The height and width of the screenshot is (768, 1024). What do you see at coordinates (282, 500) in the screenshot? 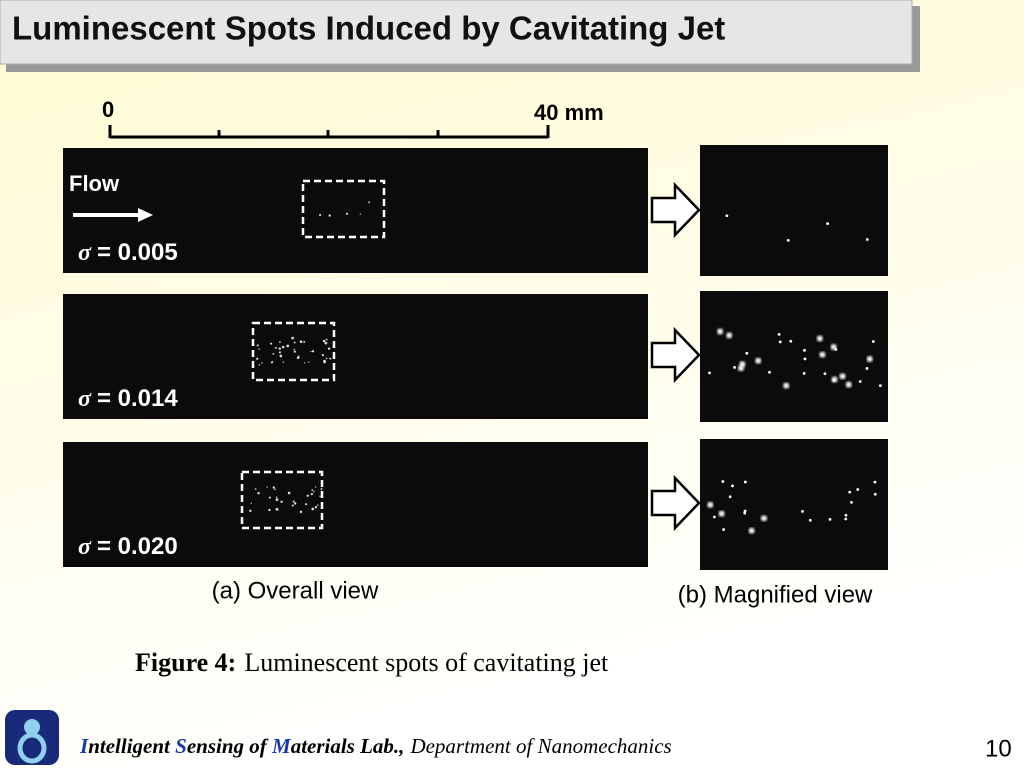
I see `roi-box` at bounding box center [282, 500].